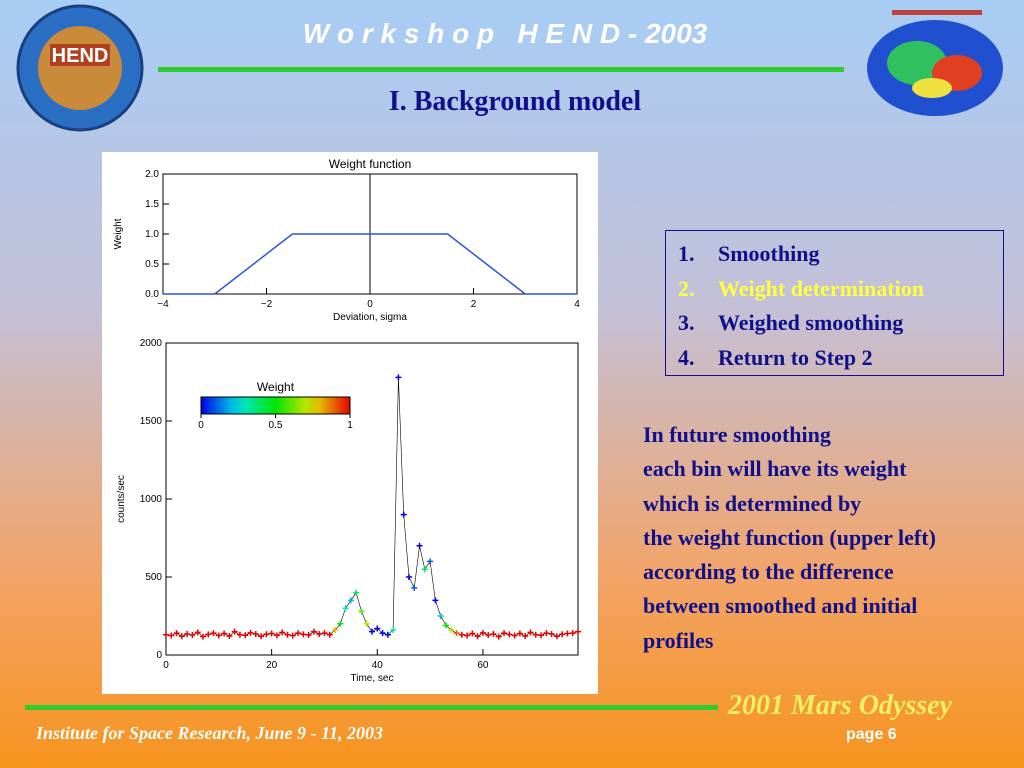  I want to click on chart-title: Weight function, so click(370, 164).